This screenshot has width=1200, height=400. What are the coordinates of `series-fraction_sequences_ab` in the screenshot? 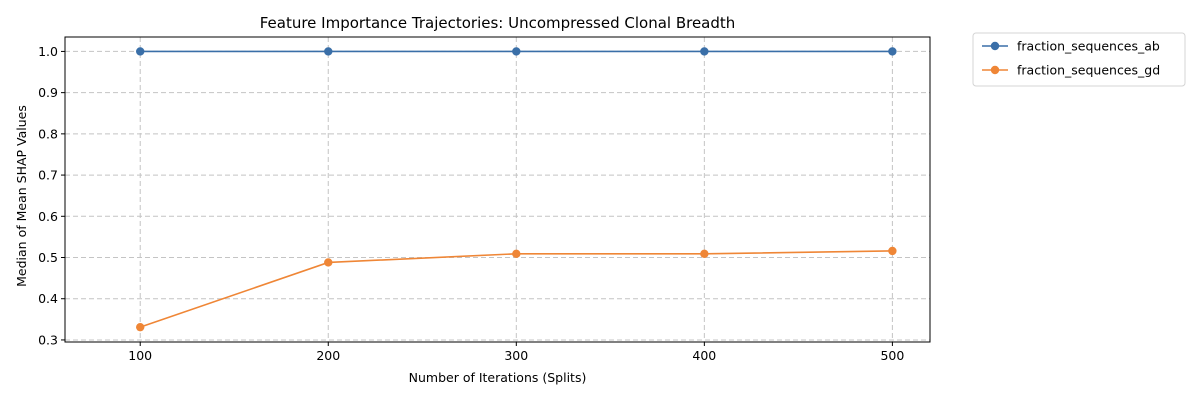 It's located at (516, 51).